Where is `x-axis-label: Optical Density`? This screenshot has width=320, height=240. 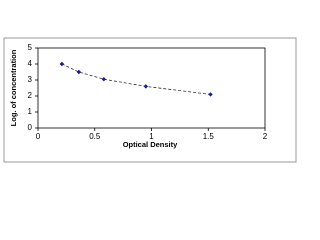
x-axis-label: Optical Density is located at coordinates (150, 144).